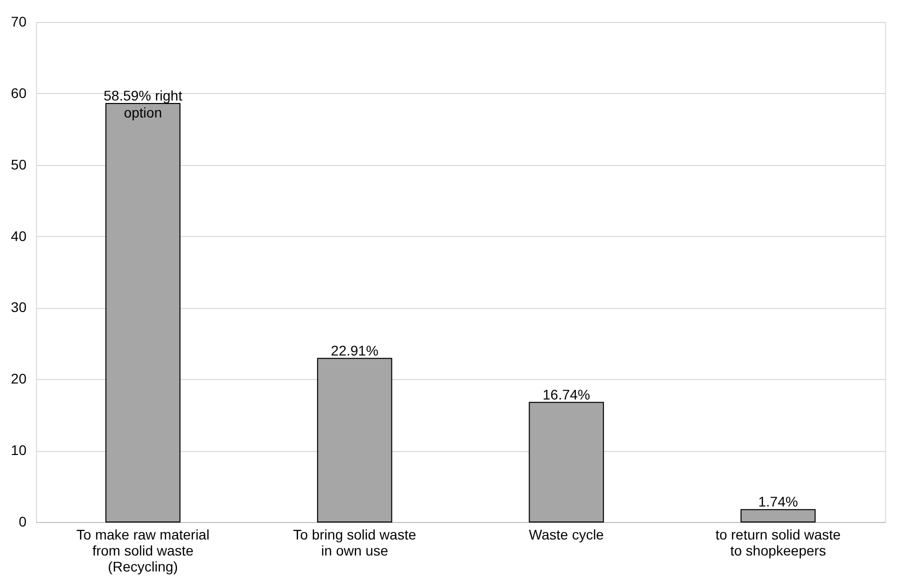 The width and height of the screenshot is (900, 584). What do you see at coordinates (143, 104) in the screenshot?
I see `data-label: 58.59% right option` at bounding box center [143, 104].